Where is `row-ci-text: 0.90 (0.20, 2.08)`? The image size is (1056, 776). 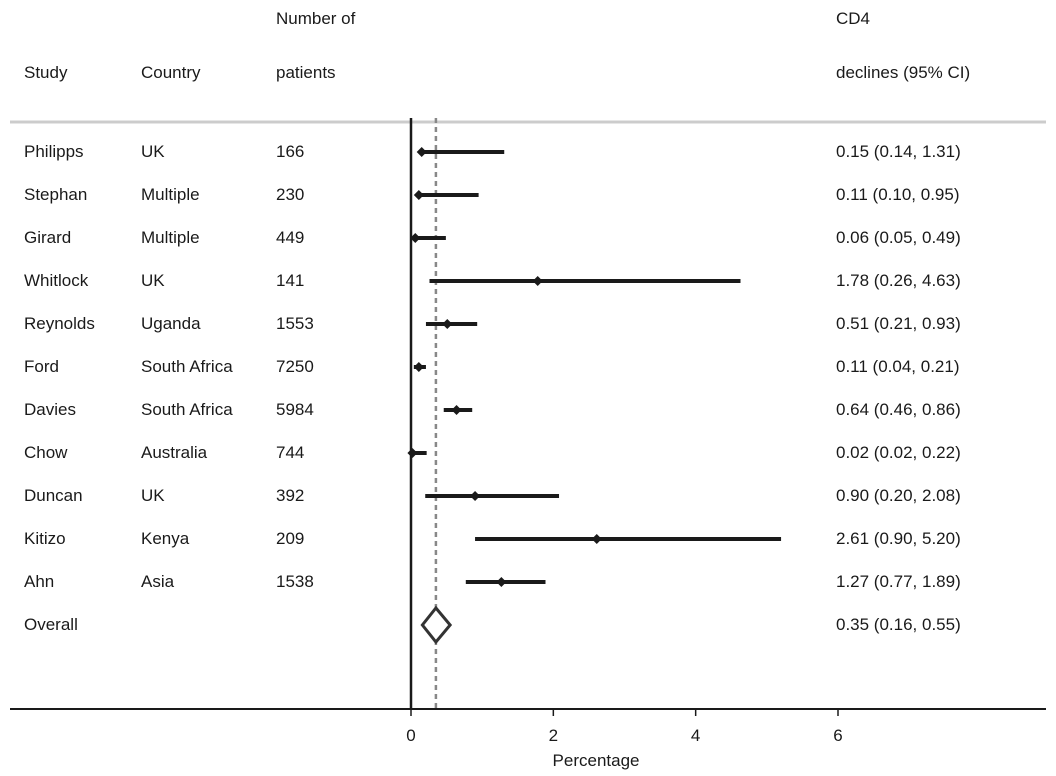
row-ci-text: 0.90 (0.20, 2.08) is located at coordinates (898, 495).